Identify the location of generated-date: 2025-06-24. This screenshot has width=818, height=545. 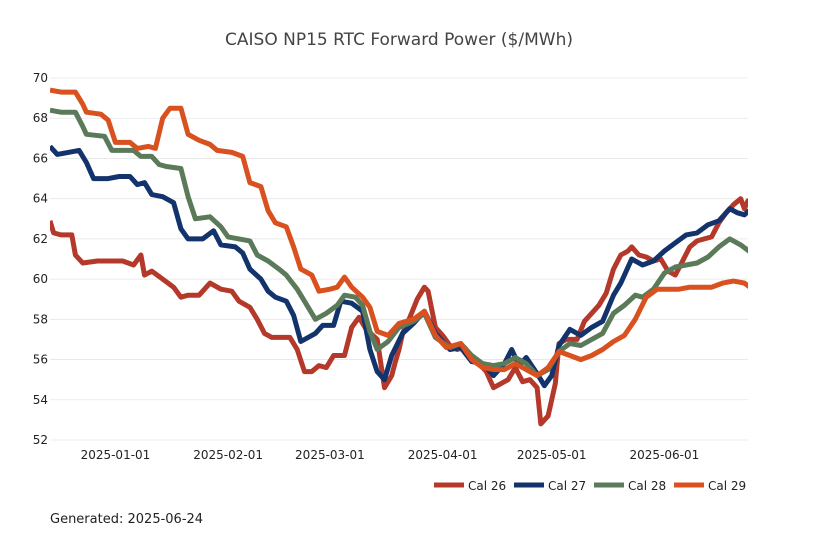
(165, 519).